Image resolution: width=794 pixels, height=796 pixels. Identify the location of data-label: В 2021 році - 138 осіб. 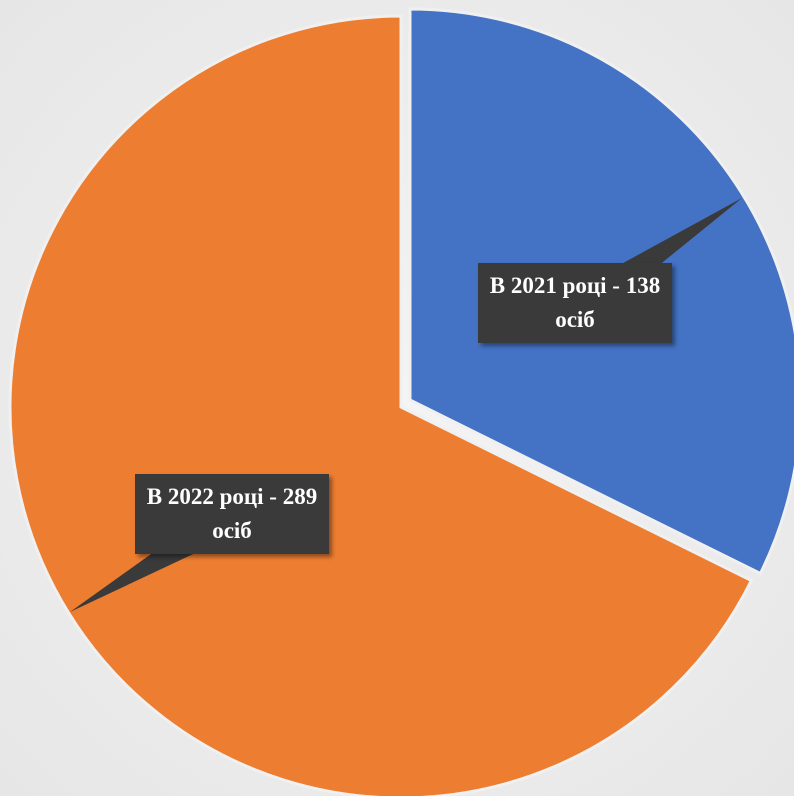
(575, 303).